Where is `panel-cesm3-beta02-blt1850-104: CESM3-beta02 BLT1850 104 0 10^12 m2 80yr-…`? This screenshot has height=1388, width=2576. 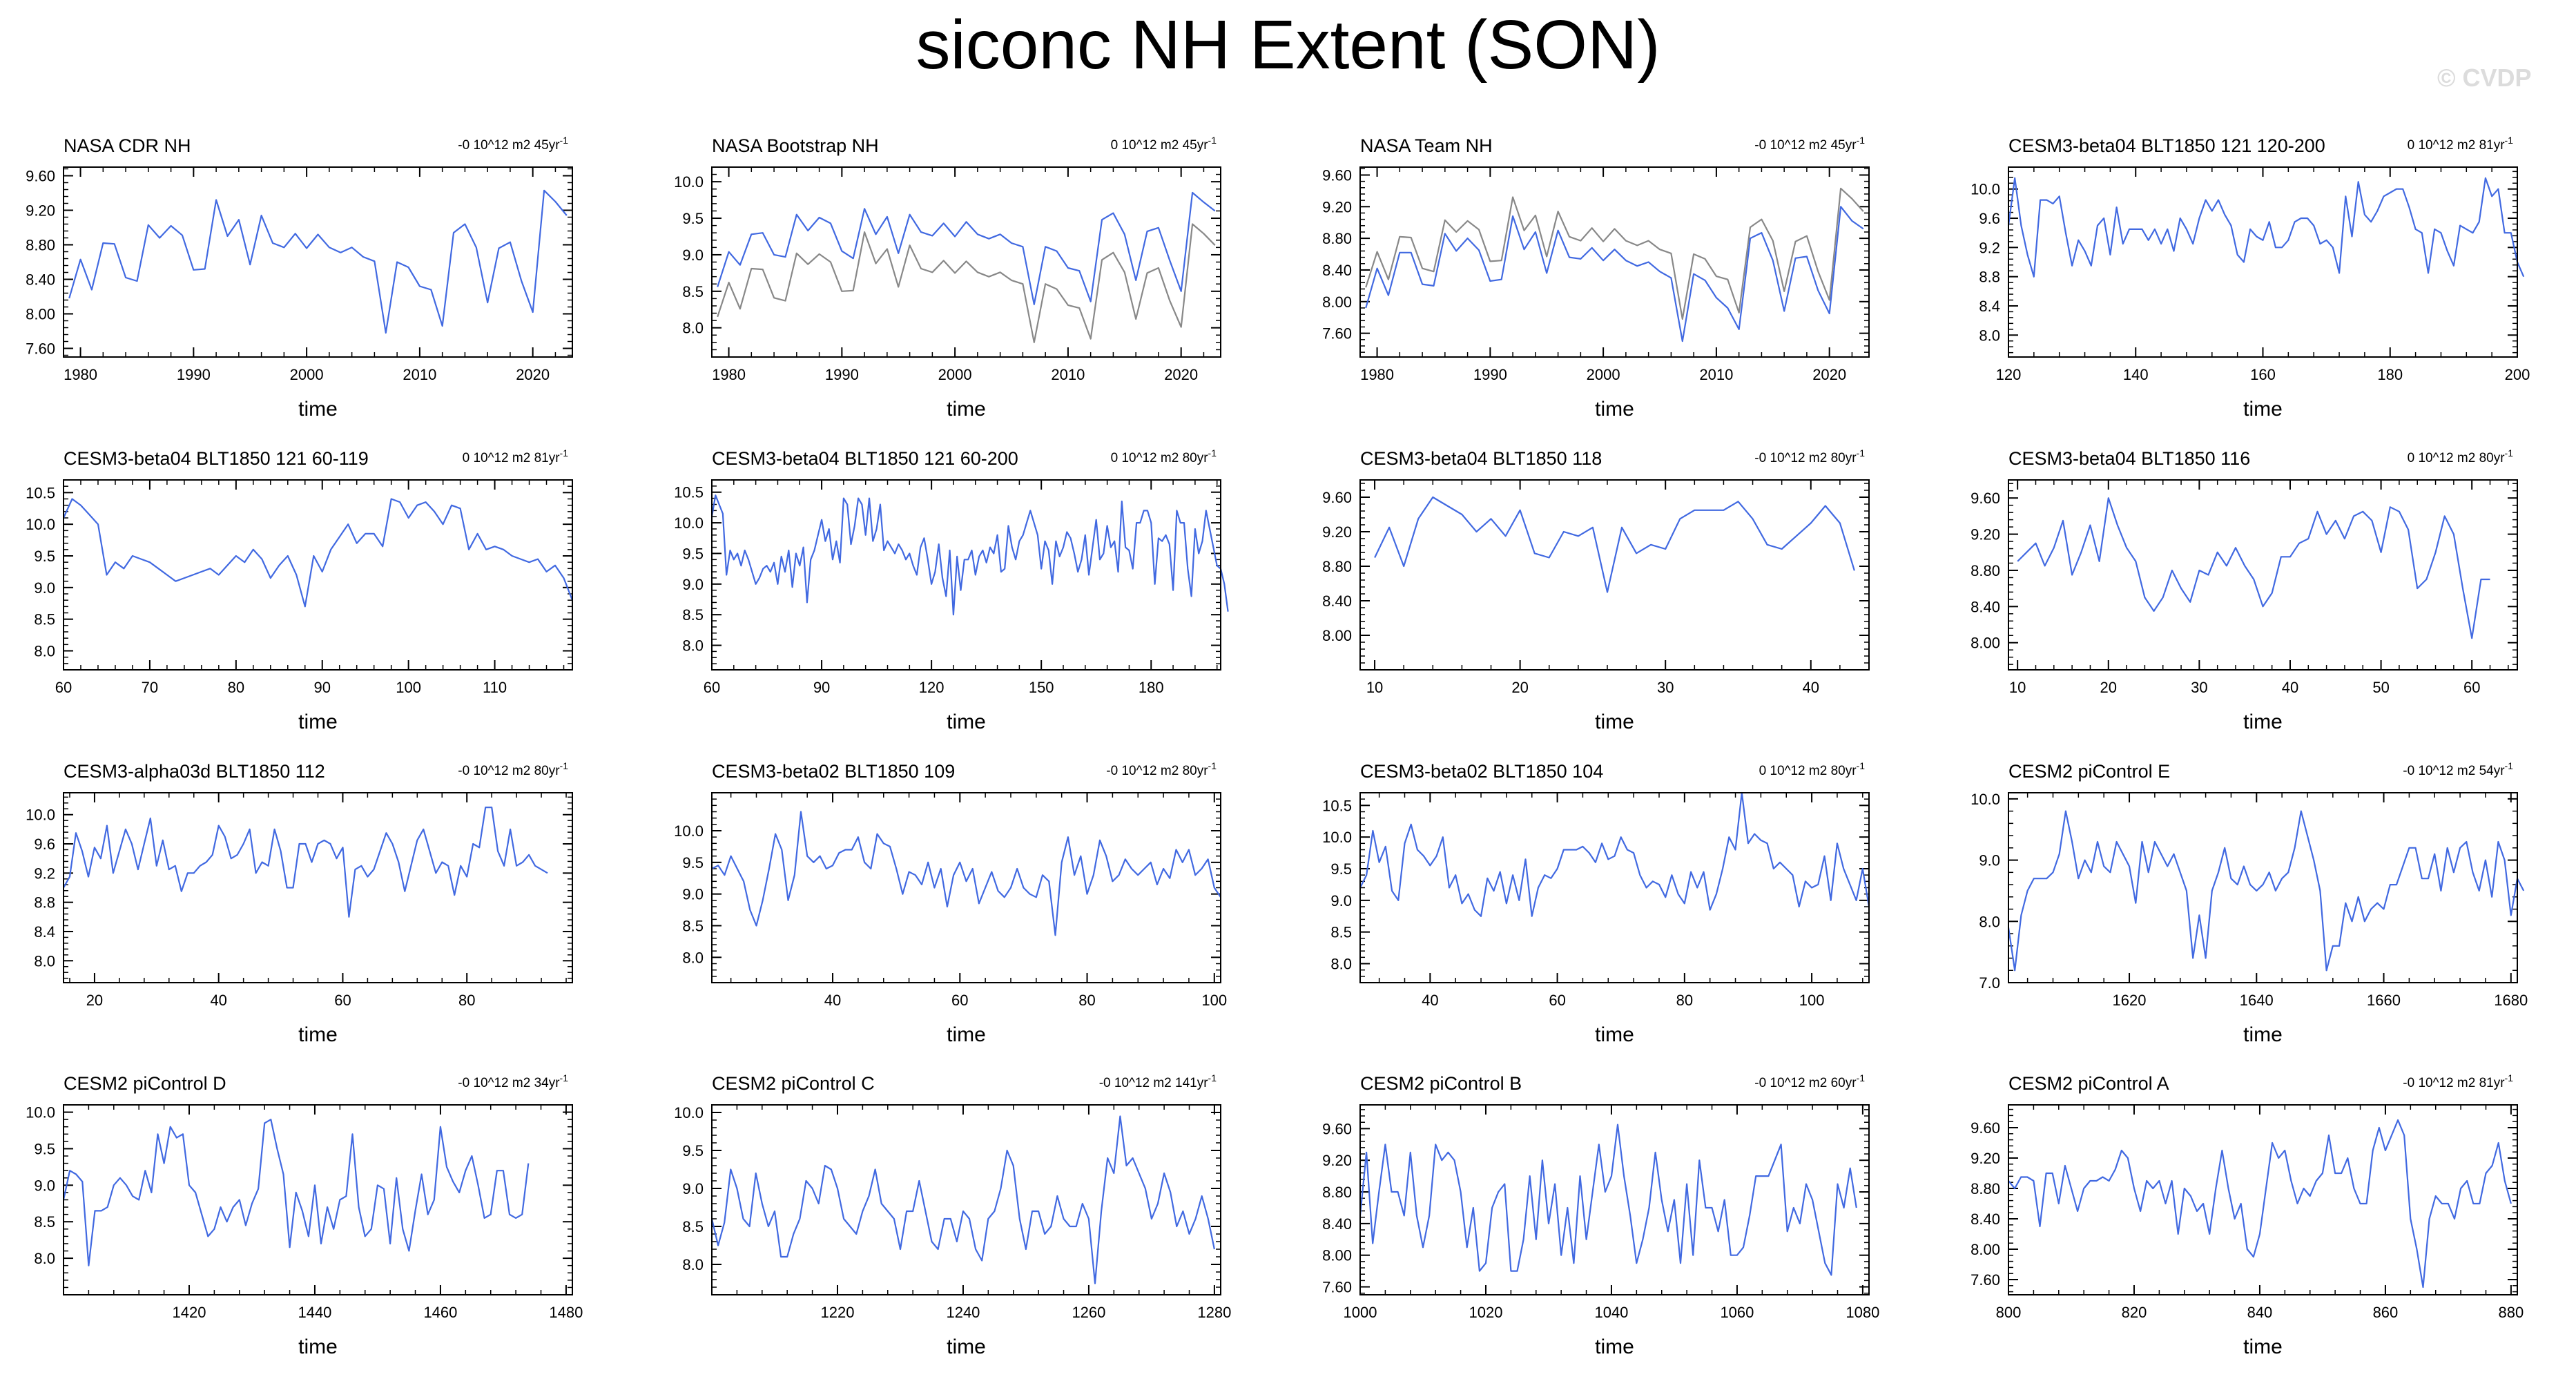 panel-cesm3-beta02-blt1850-104: CESM3-beta02 BLT1850 104 0 10^12 m2 80yr-… is located at coordinates (1596, 903).